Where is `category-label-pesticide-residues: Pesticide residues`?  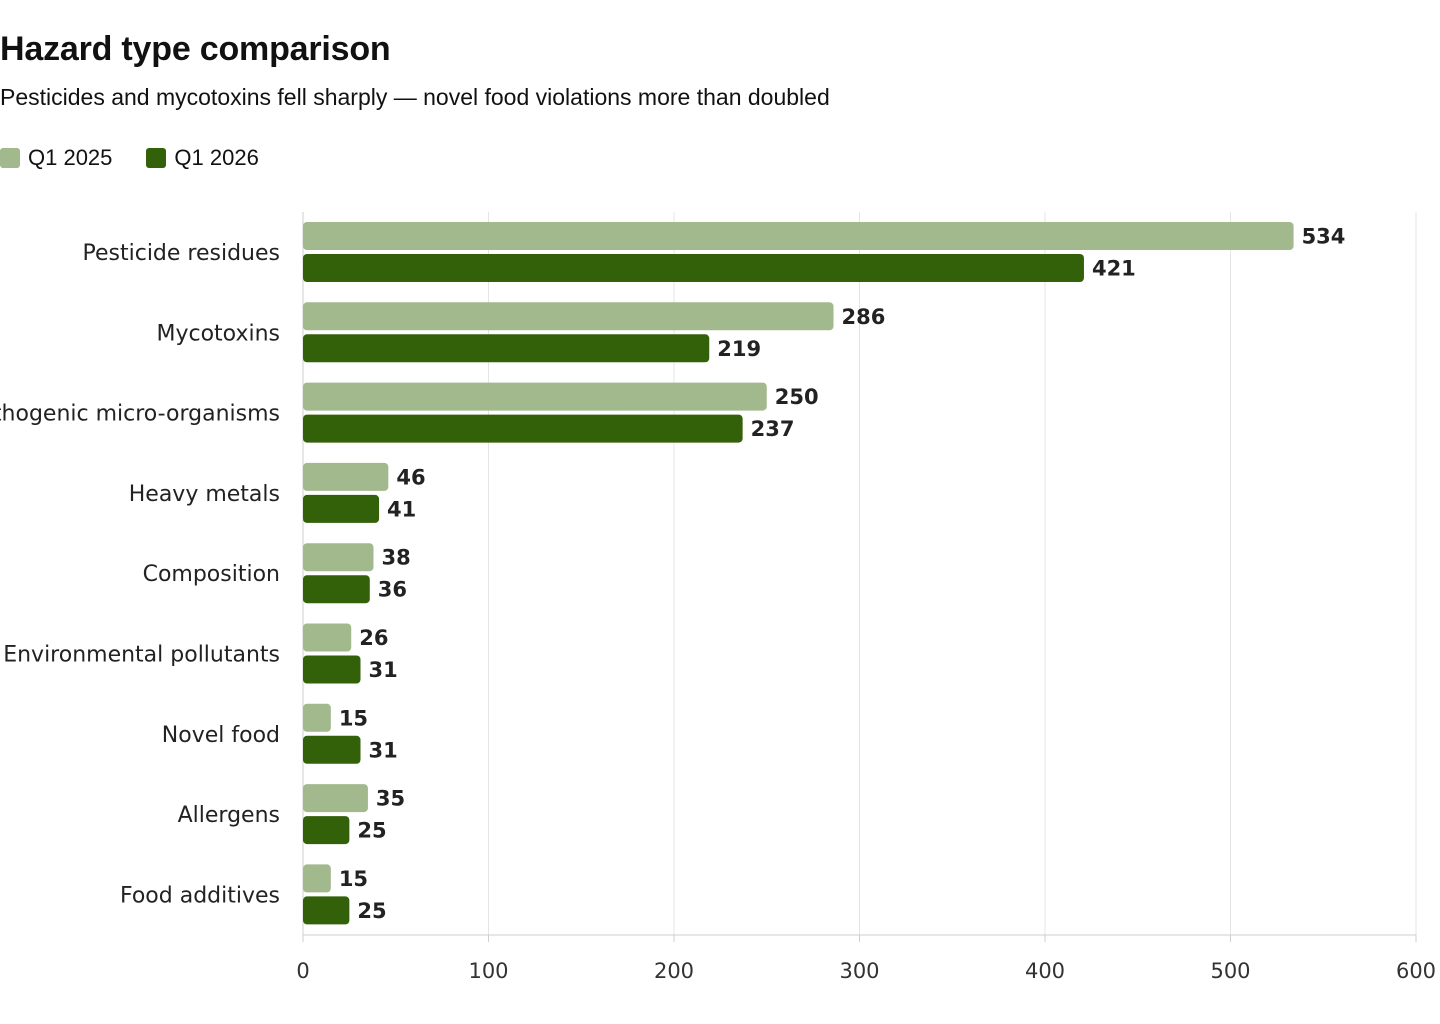
category-label-pesticide-residues: Pesticide residues is located at coordinates (182, 253).